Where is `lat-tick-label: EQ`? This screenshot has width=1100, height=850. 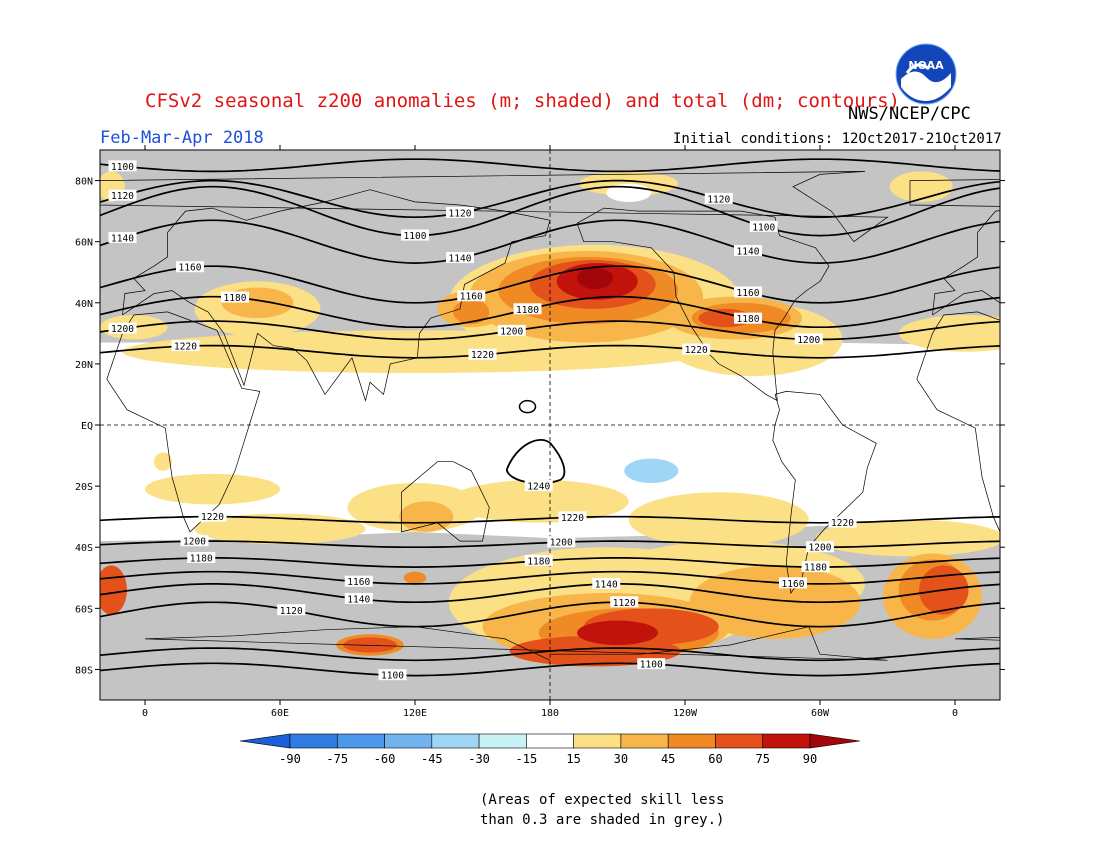
lat-tick-label: EQ is located at coordinates (87, 426).